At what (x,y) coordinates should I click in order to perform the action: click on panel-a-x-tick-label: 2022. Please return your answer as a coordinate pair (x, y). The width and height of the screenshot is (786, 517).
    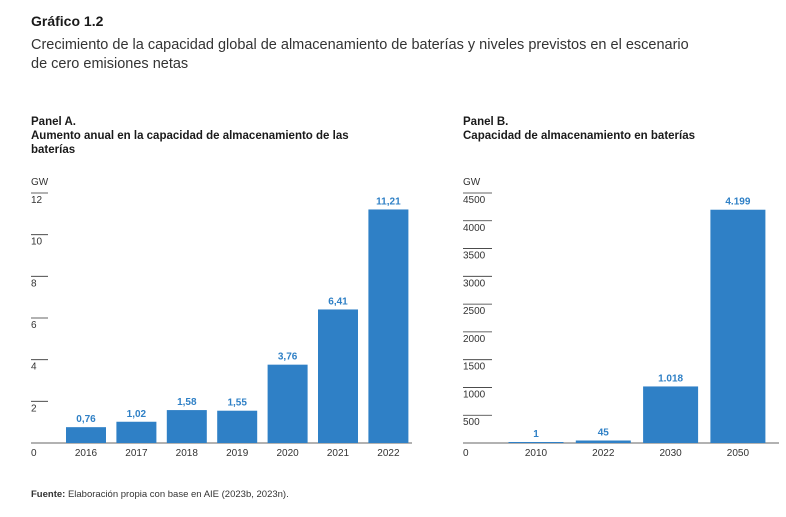
    Looking at the image, I should click on (388, 453).